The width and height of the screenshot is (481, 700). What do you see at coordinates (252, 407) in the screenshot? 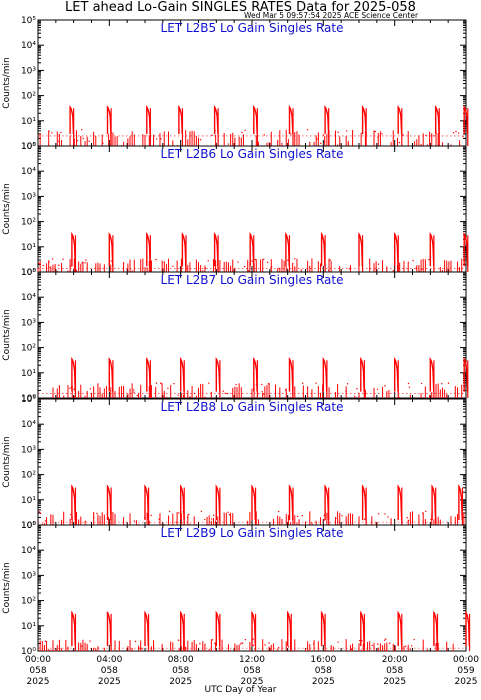
I see `panel-title: LET L2B8 Lo Gain Singles Rate` at bounding box center [252, 407].